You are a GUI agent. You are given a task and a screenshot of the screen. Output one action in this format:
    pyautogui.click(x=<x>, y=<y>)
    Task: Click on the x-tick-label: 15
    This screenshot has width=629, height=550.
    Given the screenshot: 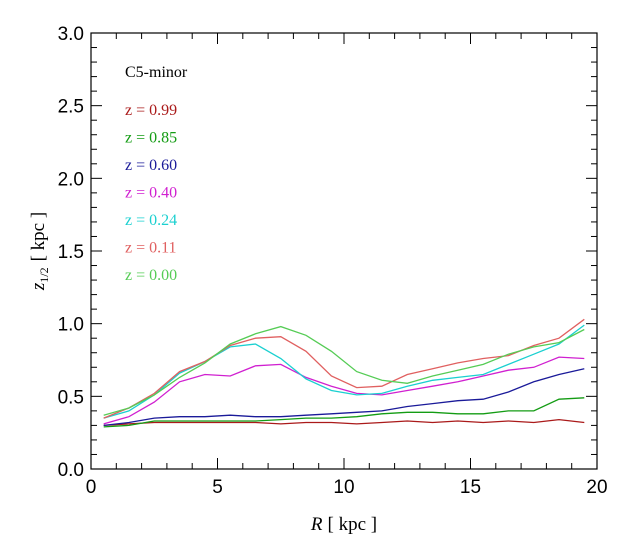 What is the action you would take?
    pyautogui.click(x=470, y=487)
    